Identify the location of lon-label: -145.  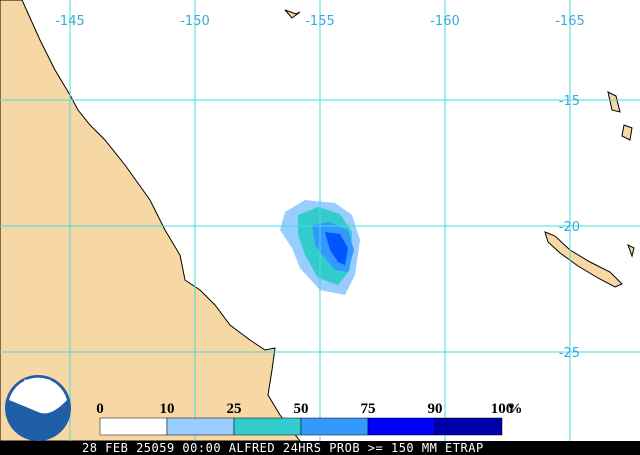
(70, 21).